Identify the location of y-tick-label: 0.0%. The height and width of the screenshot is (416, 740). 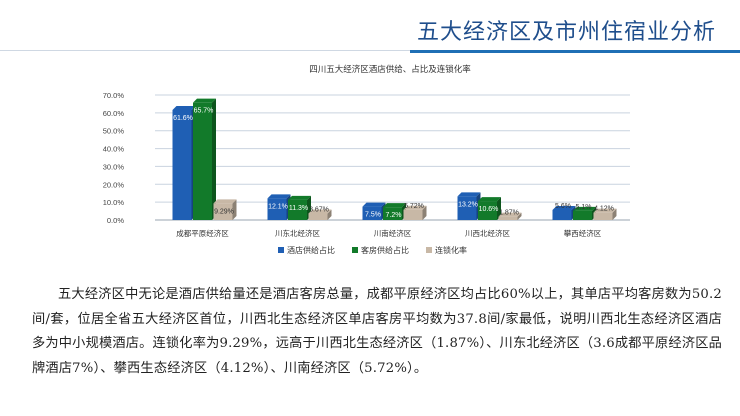
(115, 220).